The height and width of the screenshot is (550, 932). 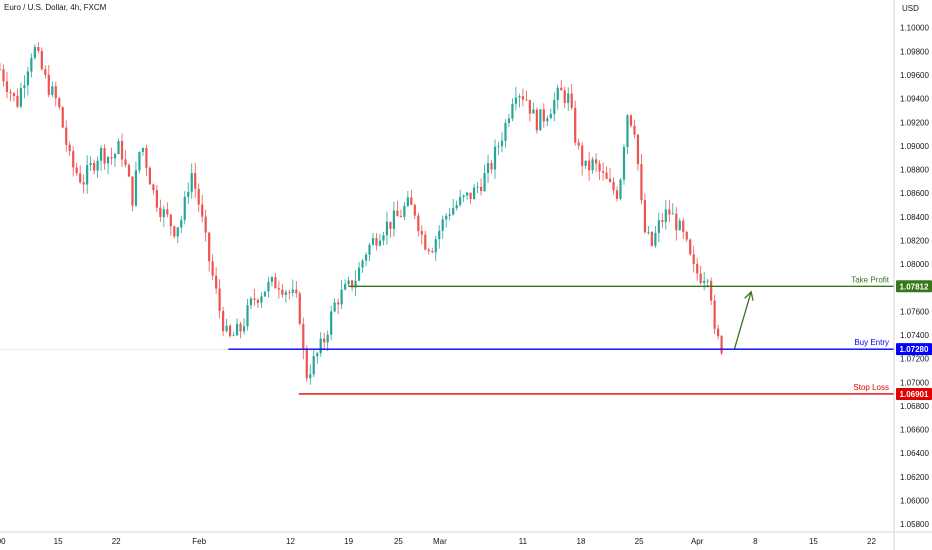 What do you see at coordinates (466, 538) in the screenshot?
I see `time-axis: :00 15 22 Feb 12 19 25 Mar 11 18 25 Apr 8 15 22` at bounding box center [466, 538].